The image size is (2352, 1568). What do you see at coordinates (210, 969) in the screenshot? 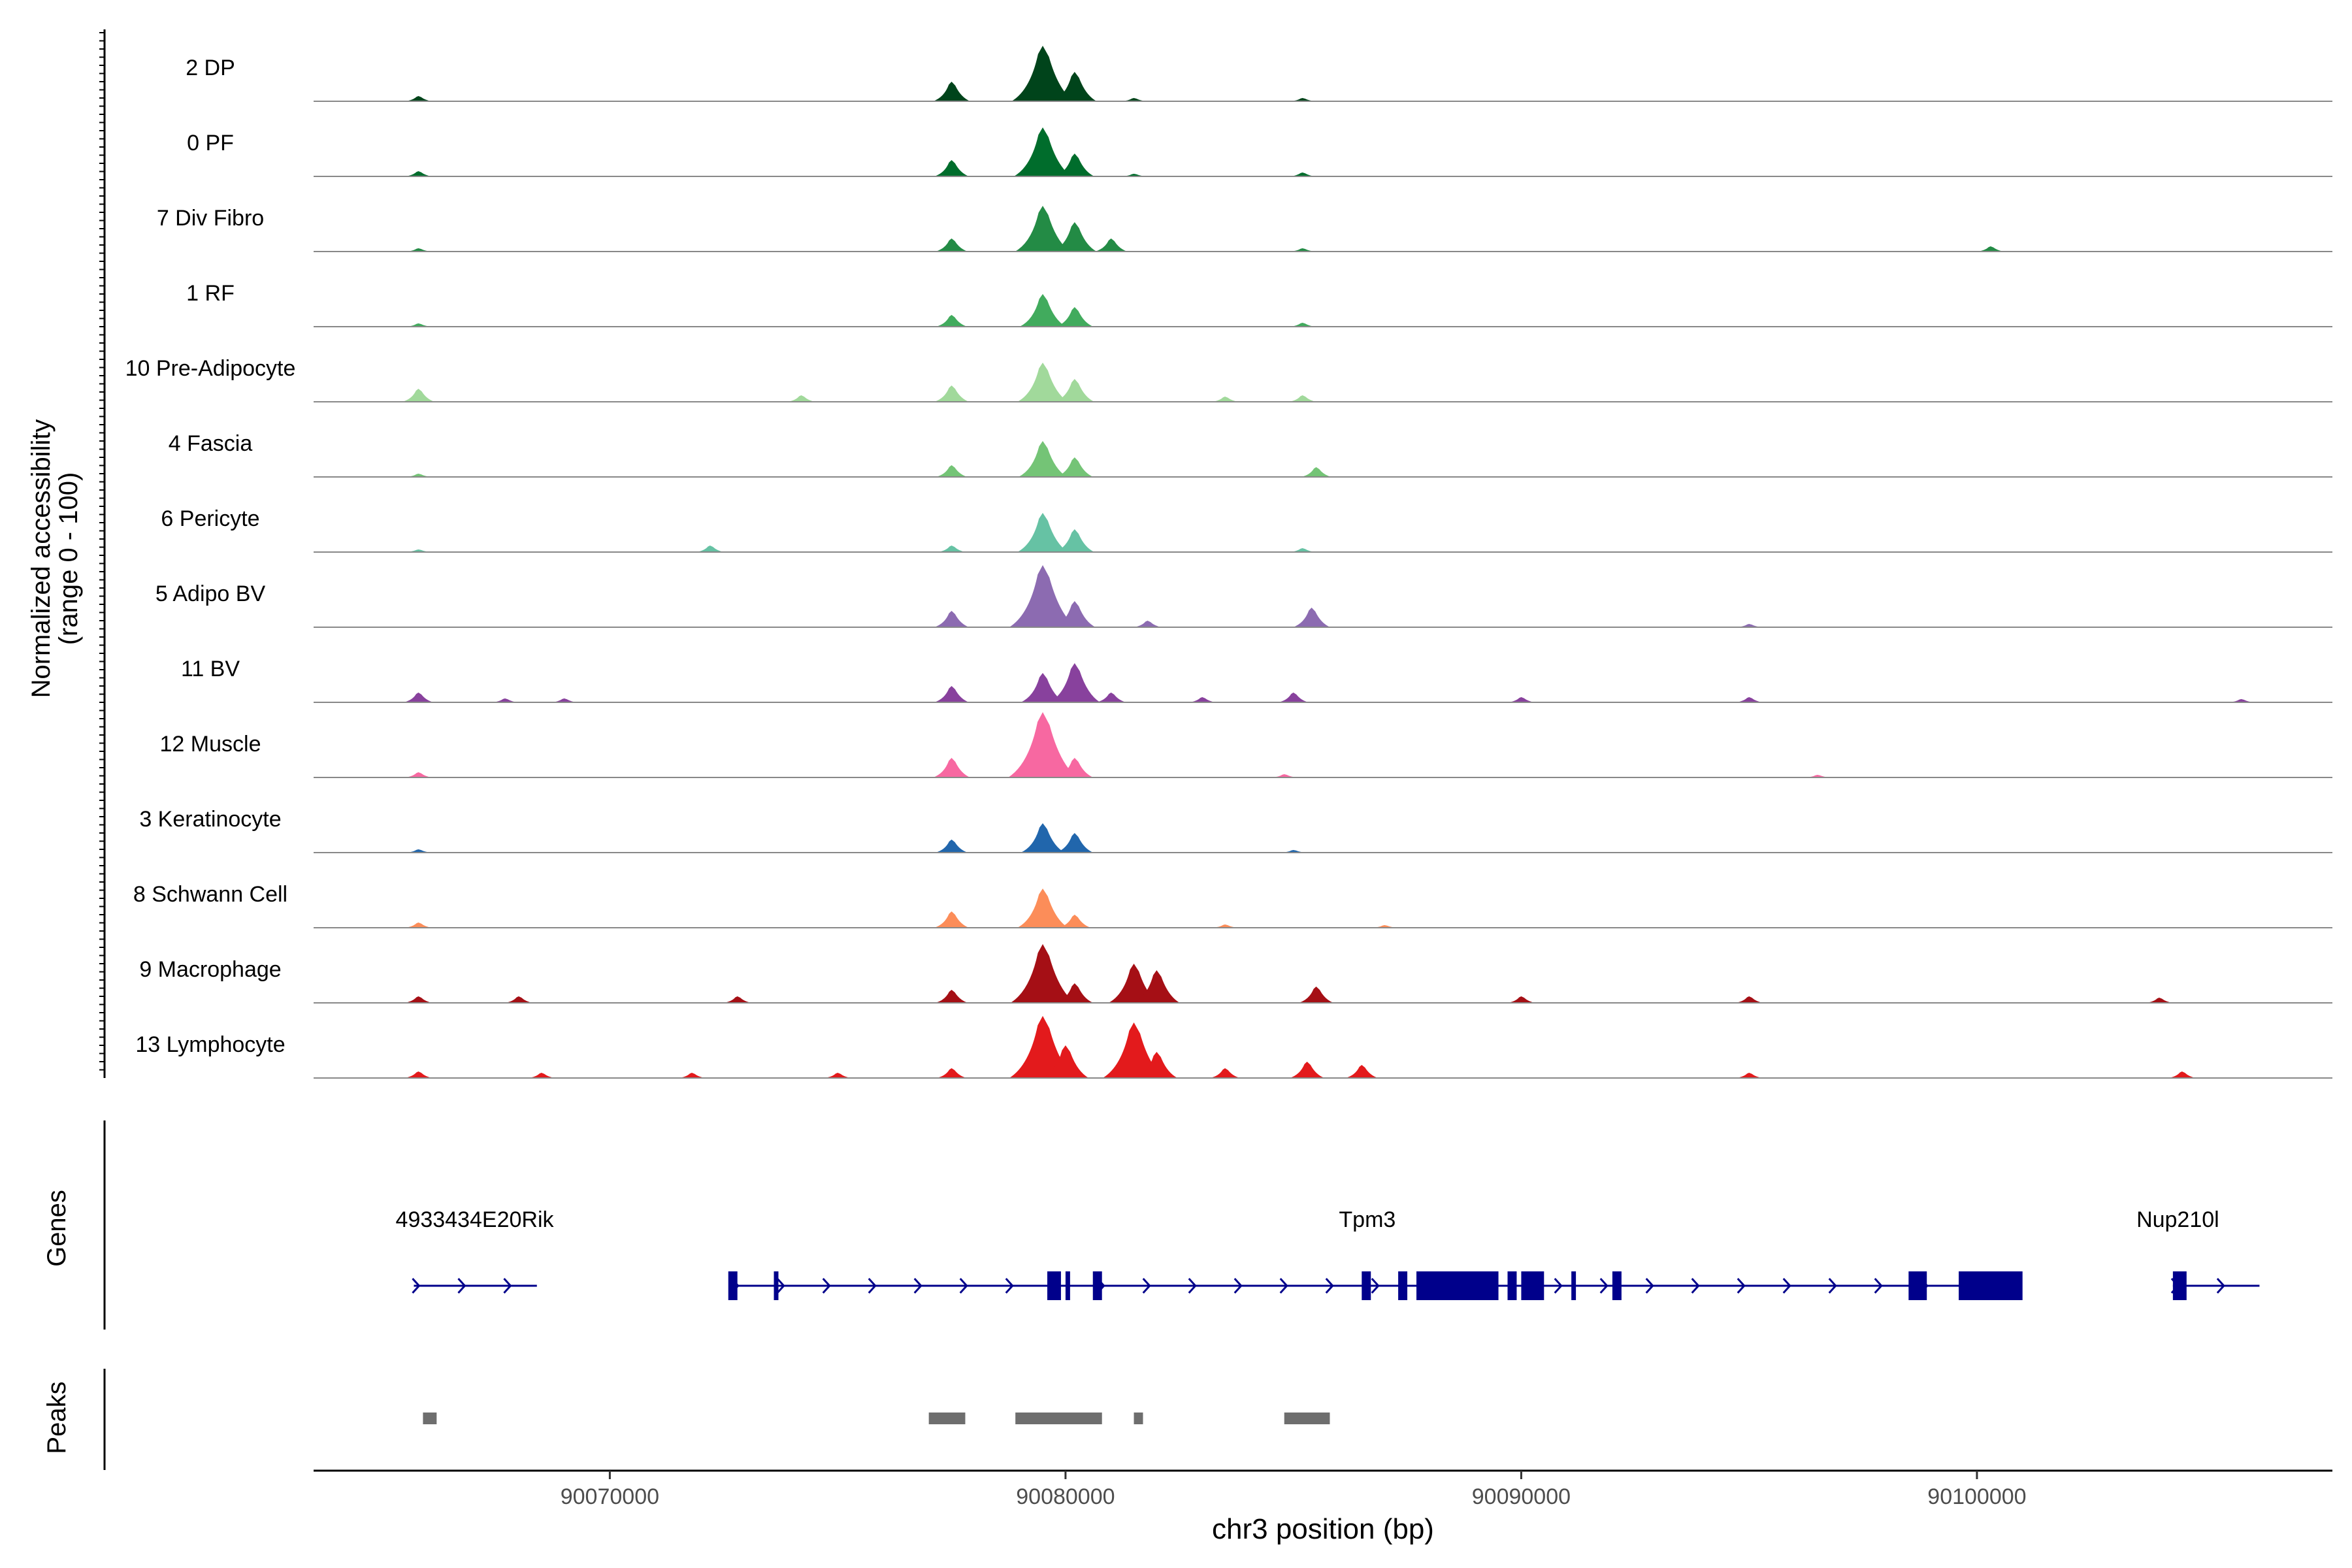
I see `track-label: 9 Macrophage` at bounding box center [210, 969].